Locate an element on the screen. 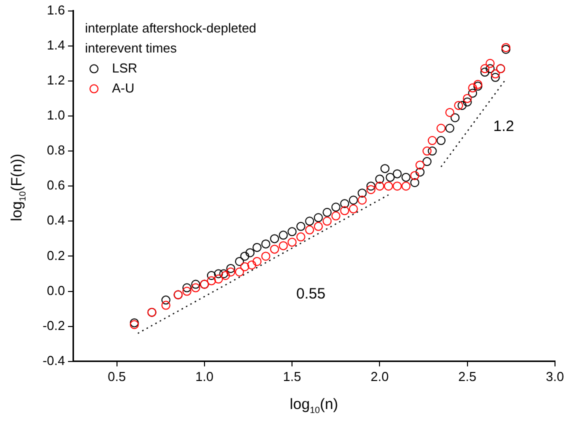 Image resolution: width=567 pixels, height=428 pixels. annotation: 1.2 is located at coordinates (503, 127).